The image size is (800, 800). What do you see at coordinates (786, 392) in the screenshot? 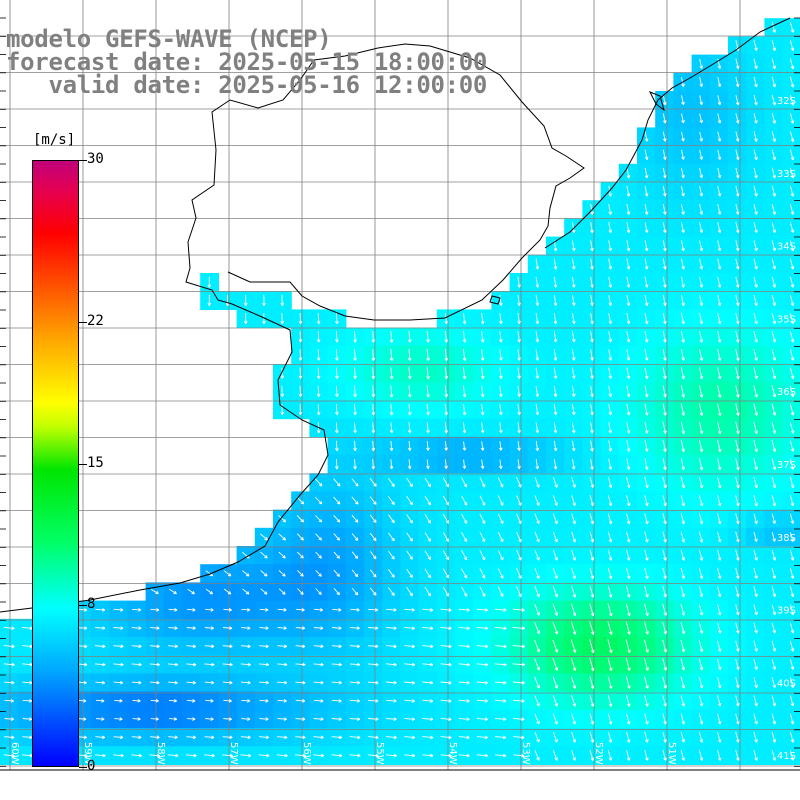
I see `lat-label: 36S` at bounding box center [786, 392].